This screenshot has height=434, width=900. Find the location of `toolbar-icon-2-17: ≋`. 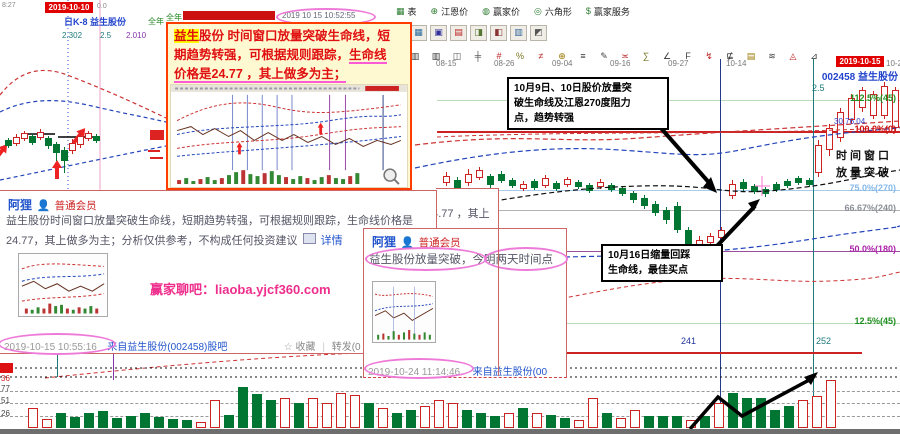

toolbar-icon-2-17: ≋ is located at coordinates (772, 56).